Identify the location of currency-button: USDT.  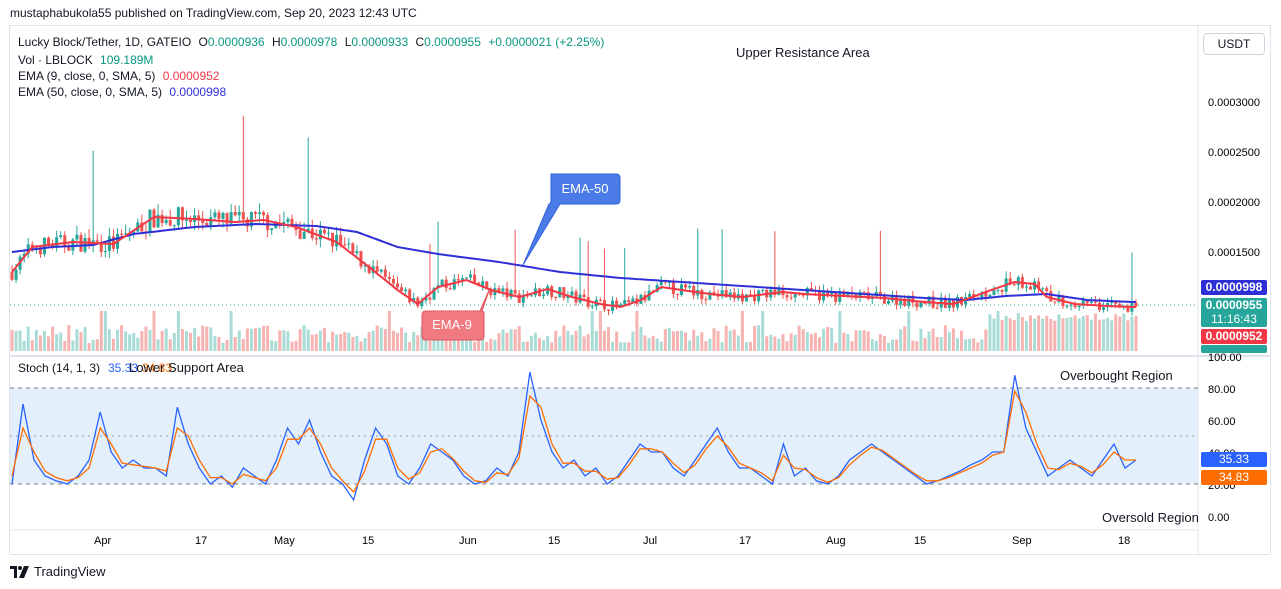
(1234, 44).